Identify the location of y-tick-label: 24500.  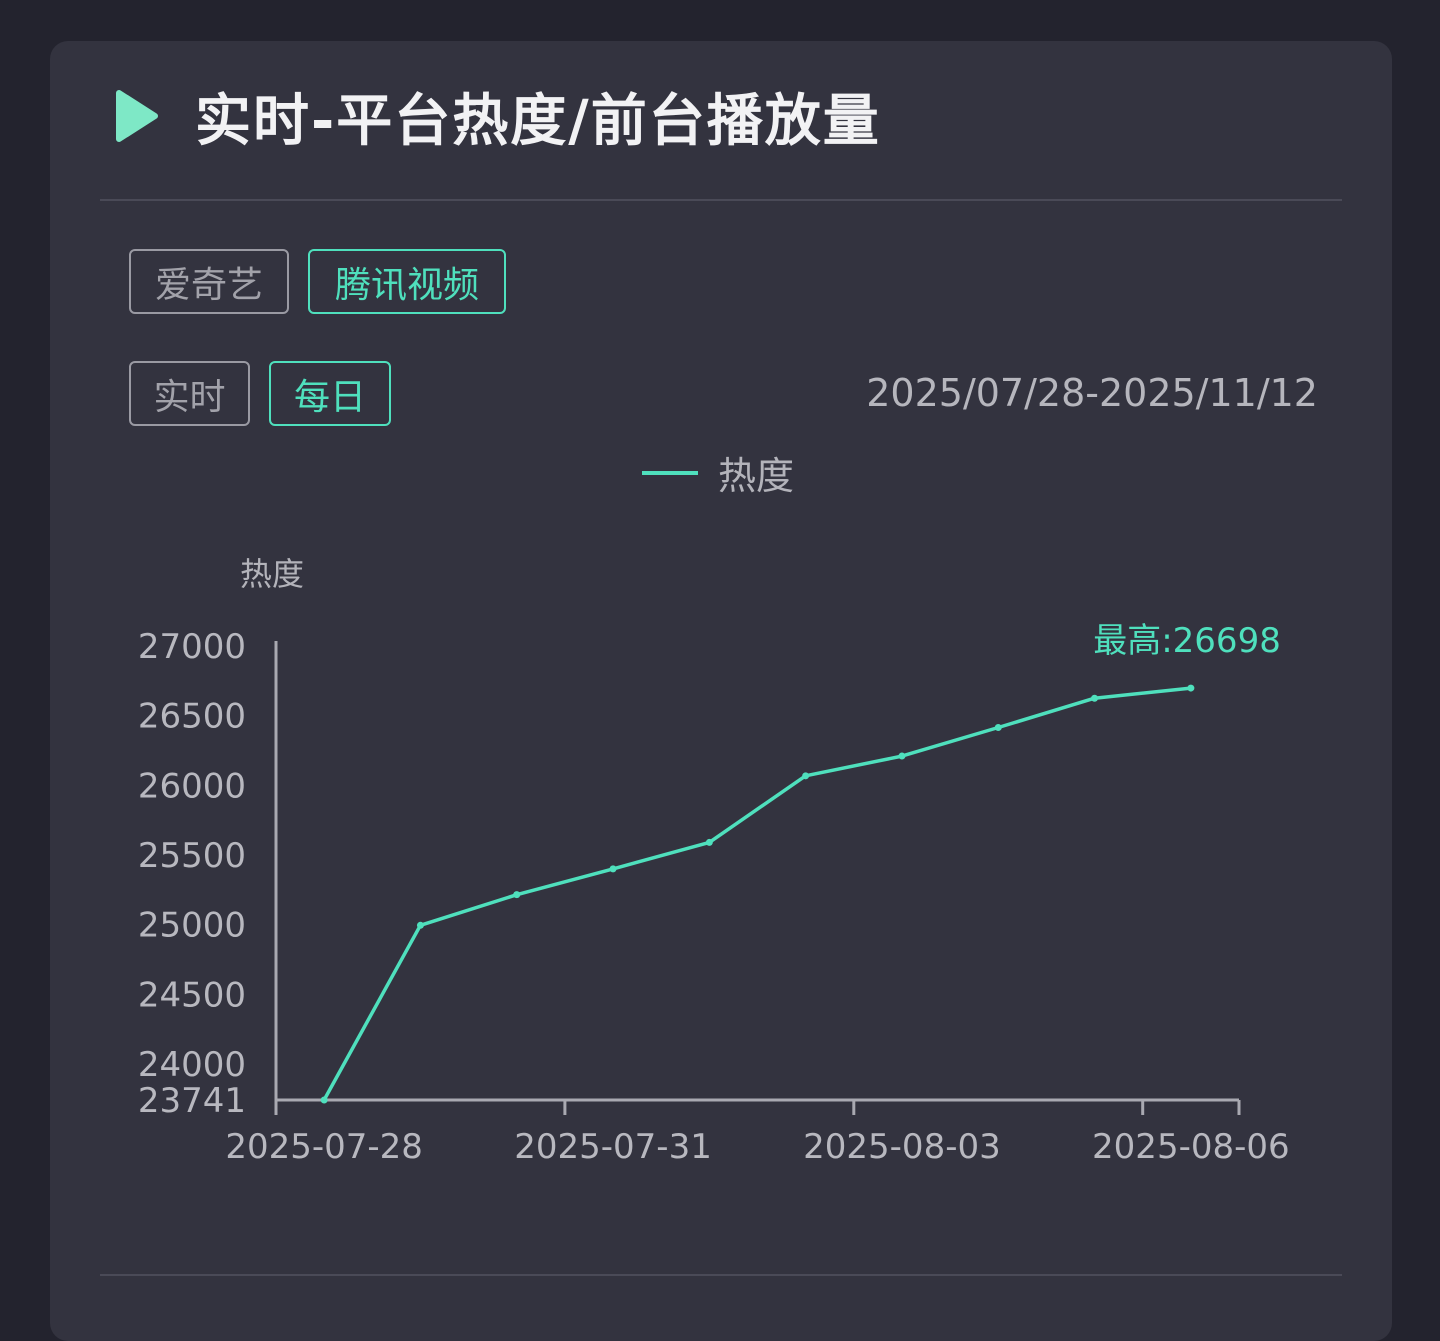
(192, 995).